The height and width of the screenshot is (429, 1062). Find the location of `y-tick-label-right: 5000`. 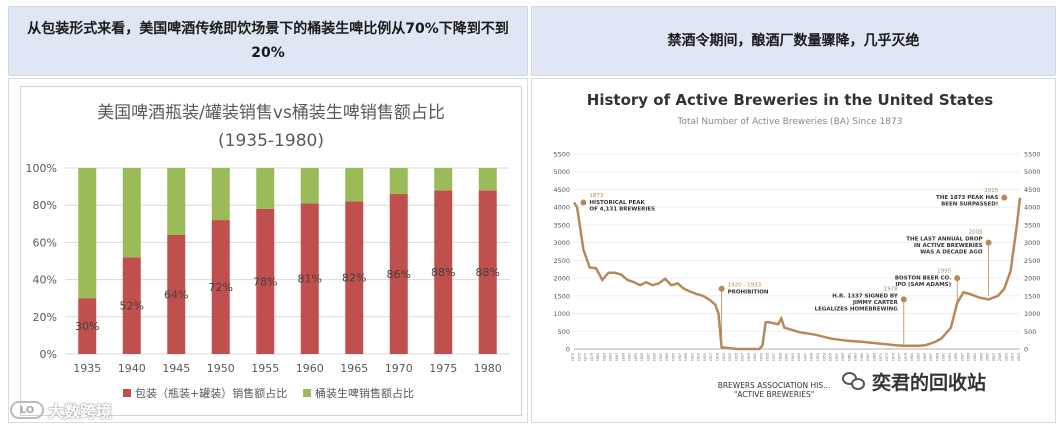

y-tick-label-right: 5000 is located at coordinates (1032, 172).